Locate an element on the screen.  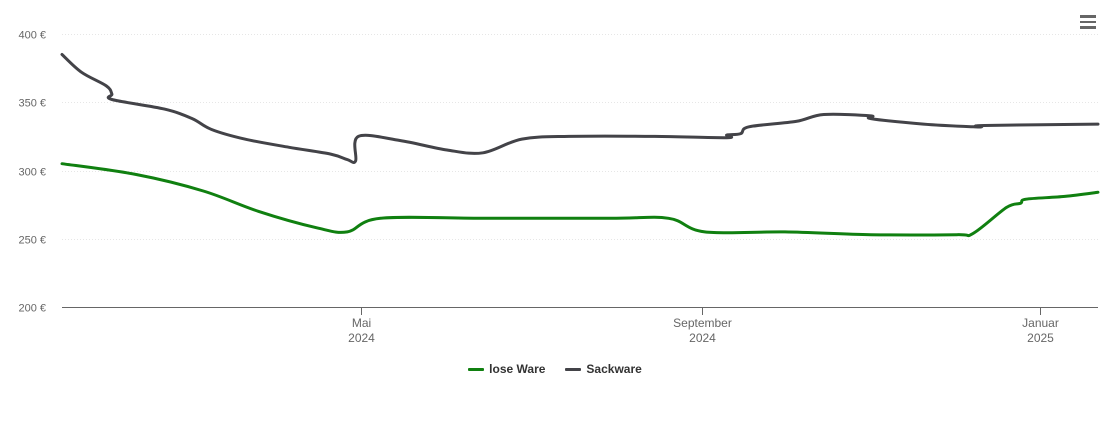
y-tick-label: 250 € is located at coordinates (32, 241).